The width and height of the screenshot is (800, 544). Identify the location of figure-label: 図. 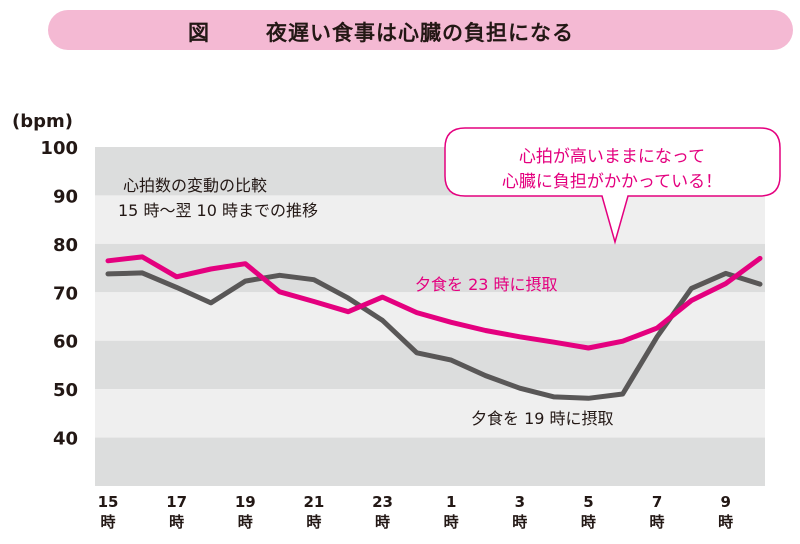
(198, 33).